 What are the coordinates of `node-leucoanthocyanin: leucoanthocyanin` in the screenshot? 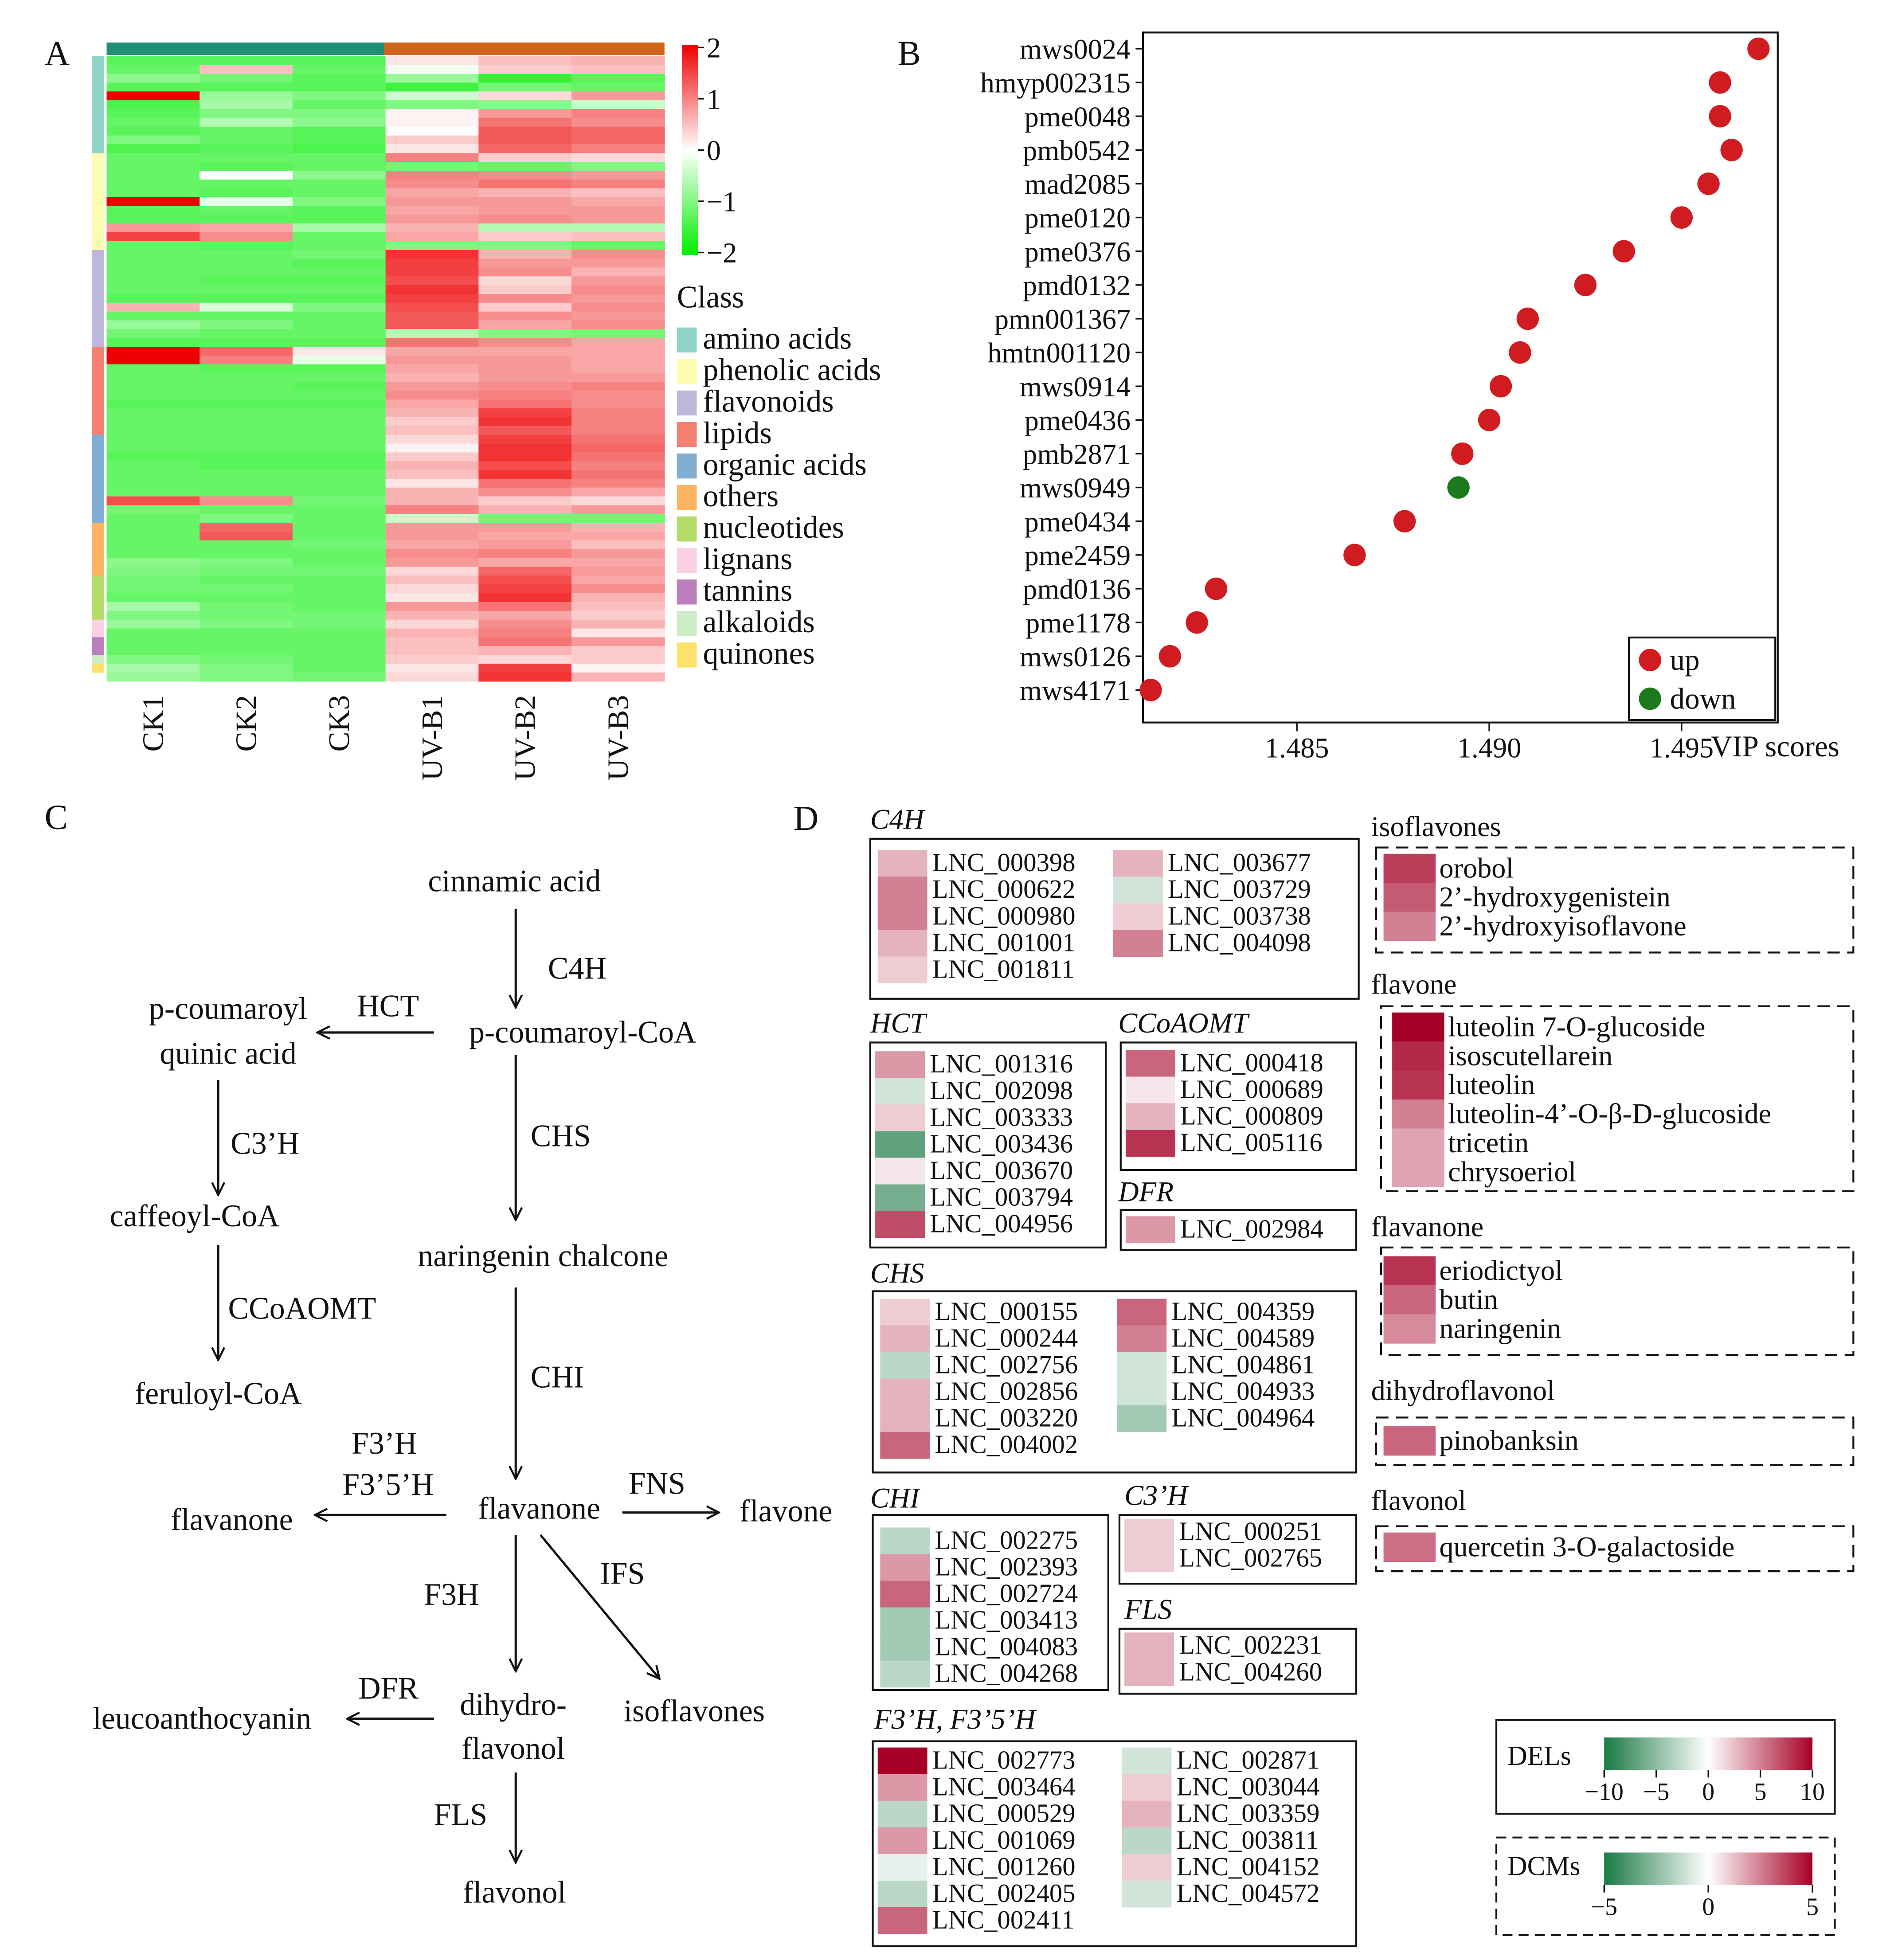 It's located at (202, 1718).